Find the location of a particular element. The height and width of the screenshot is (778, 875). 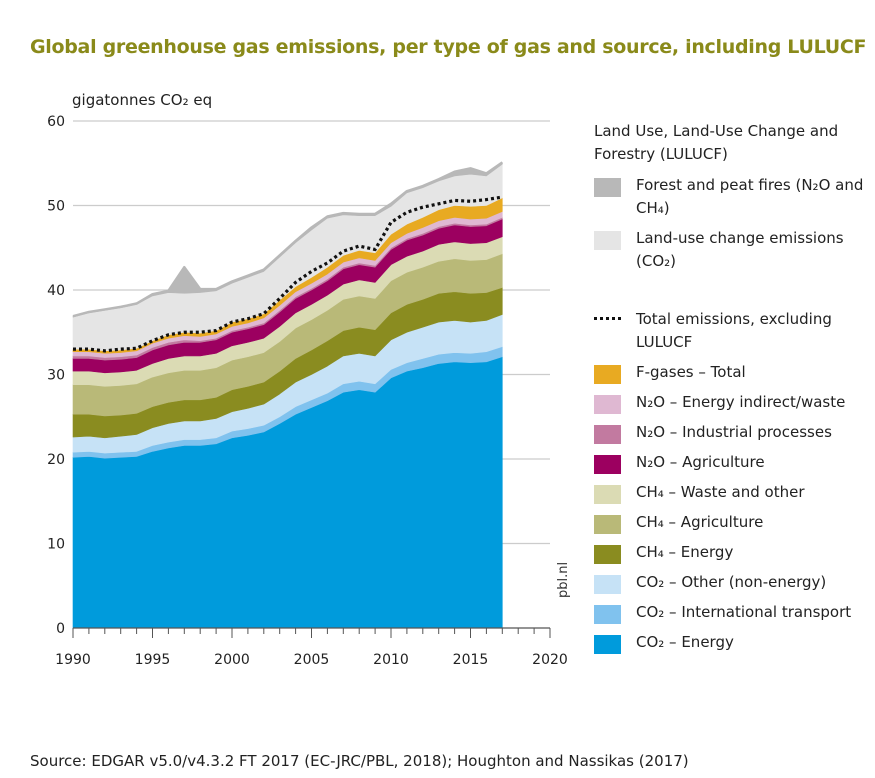

legend-item-n2o-industrial: N₂O – Industrial processes is located at coordinates (734, 432).